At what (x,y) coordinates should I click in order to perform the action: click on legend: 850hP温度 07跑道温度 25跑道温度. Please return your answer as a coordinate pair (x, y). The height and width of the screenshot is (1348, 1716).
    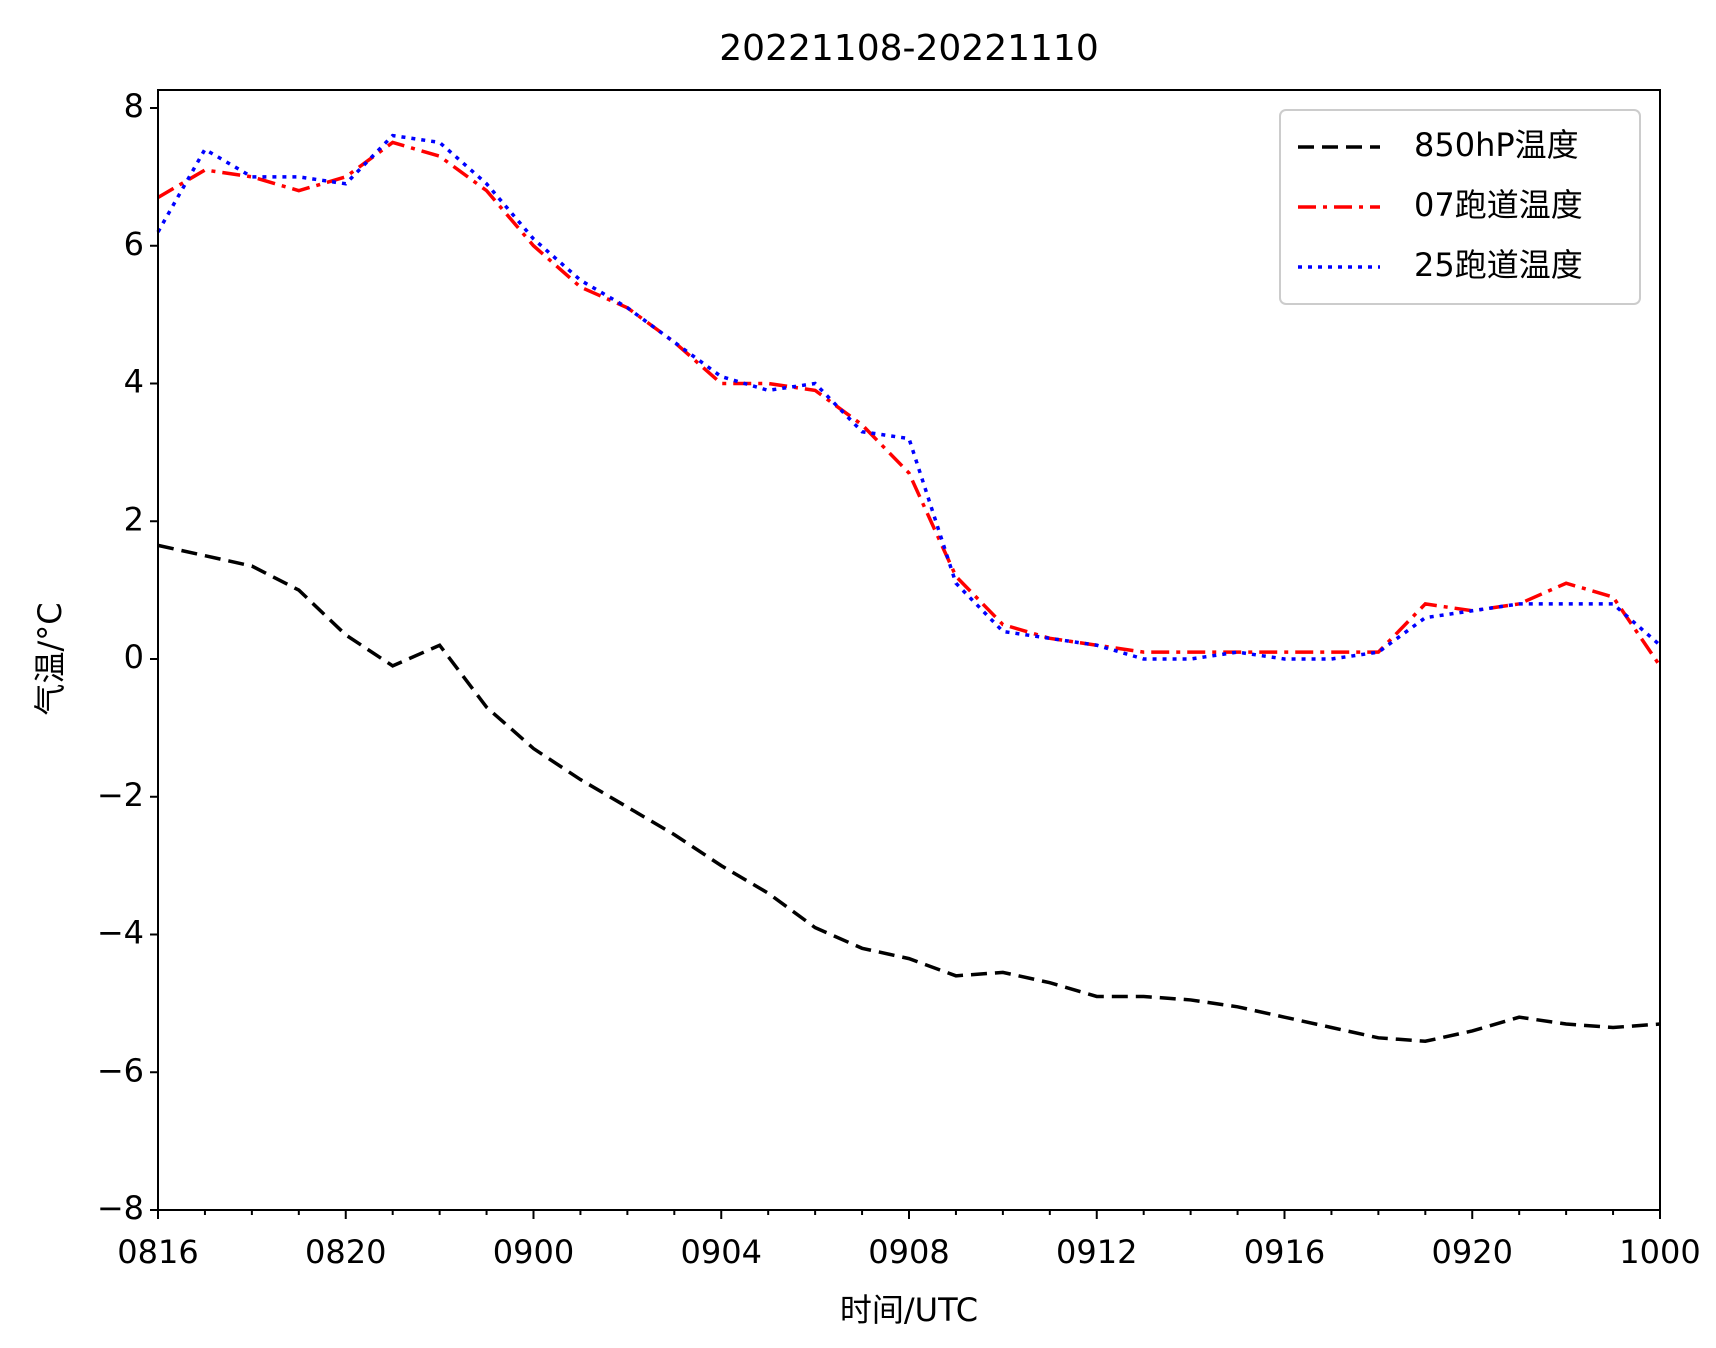
    Looking at the image, I should click on (1460, 207).